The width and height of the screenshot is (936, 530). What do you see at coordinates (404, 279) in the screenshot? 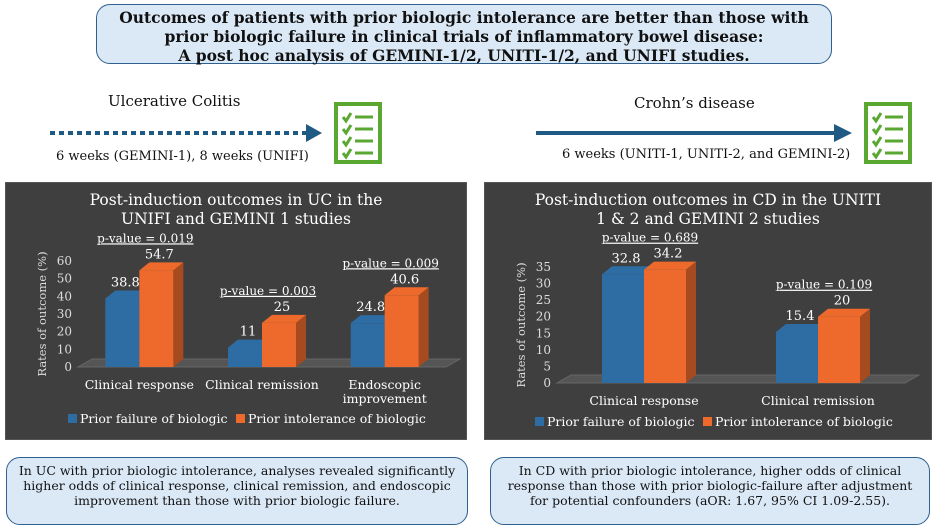
I see `data-label: 40.6` at bounding box center [404, 279].